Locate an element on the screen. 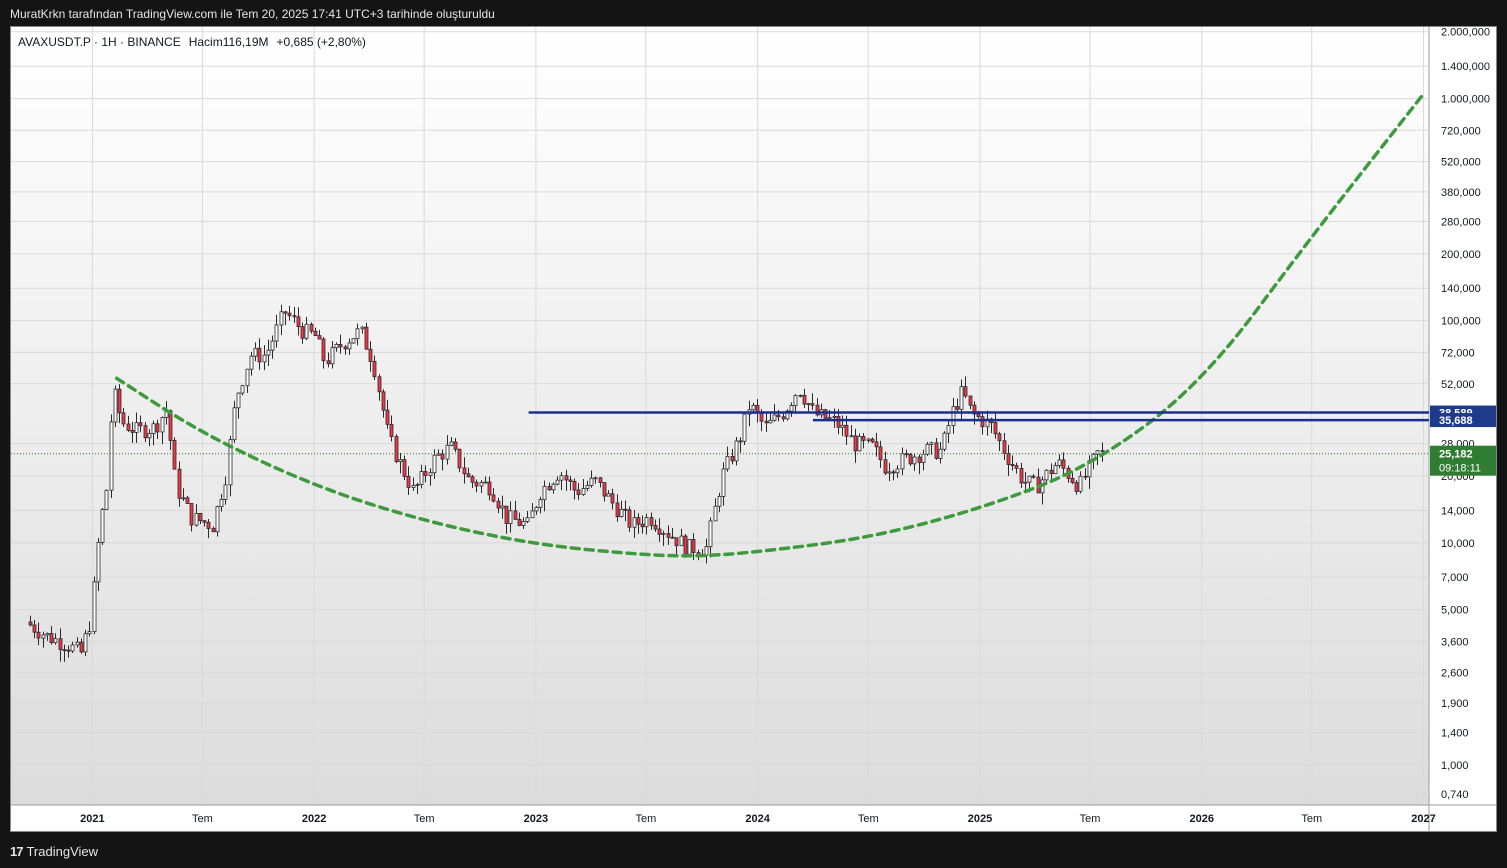 This screenshot has height=868, width=1507. x-tick-label: Tem is located at coordinates (1311, 819).